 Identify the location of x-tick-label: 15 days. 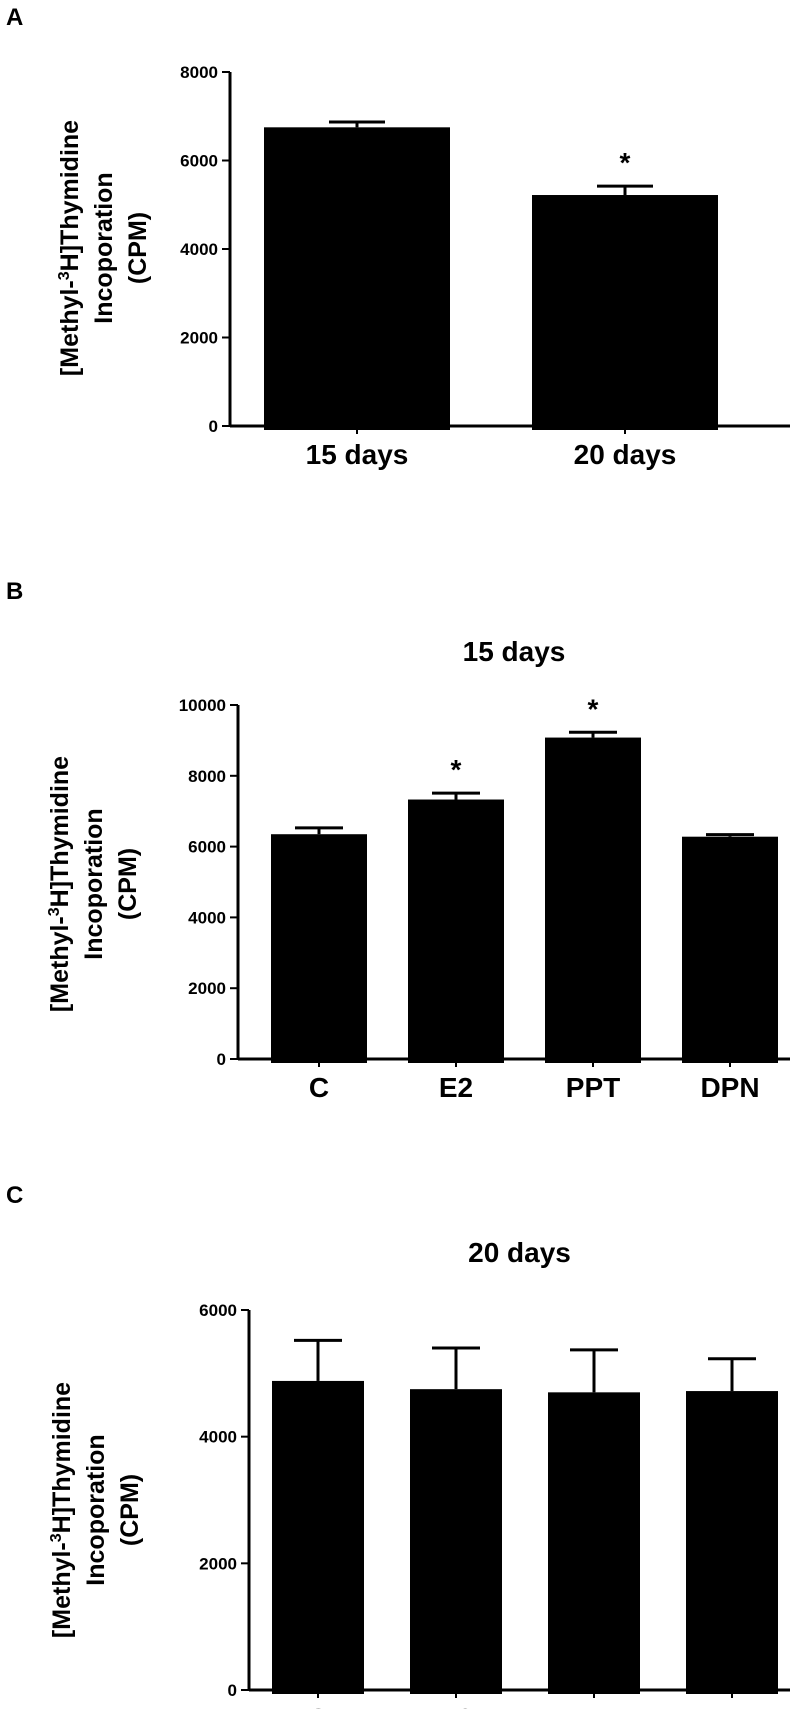
(357, 454).